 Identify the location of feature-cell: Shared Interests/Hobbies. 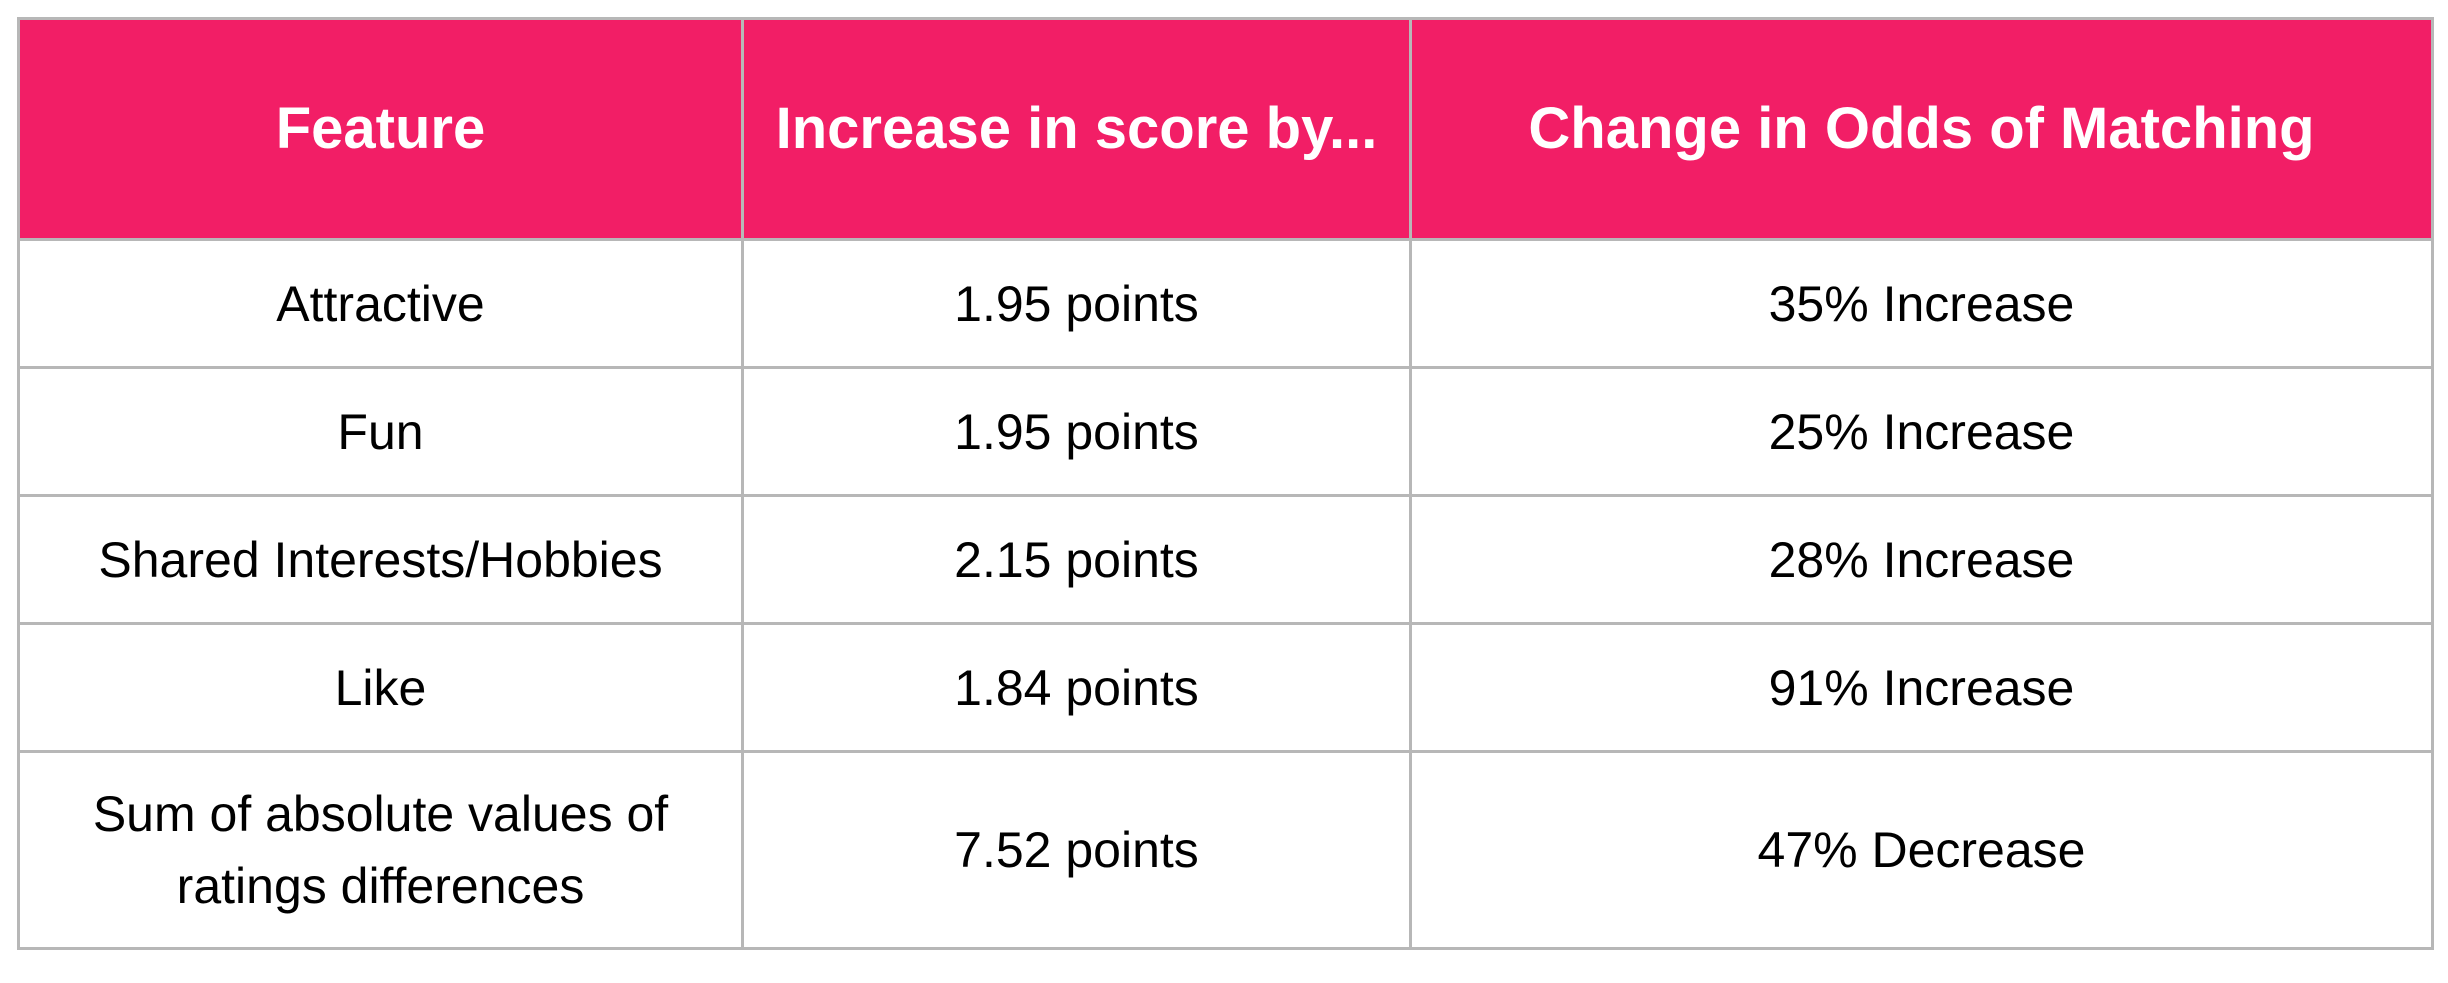
(380, 559).